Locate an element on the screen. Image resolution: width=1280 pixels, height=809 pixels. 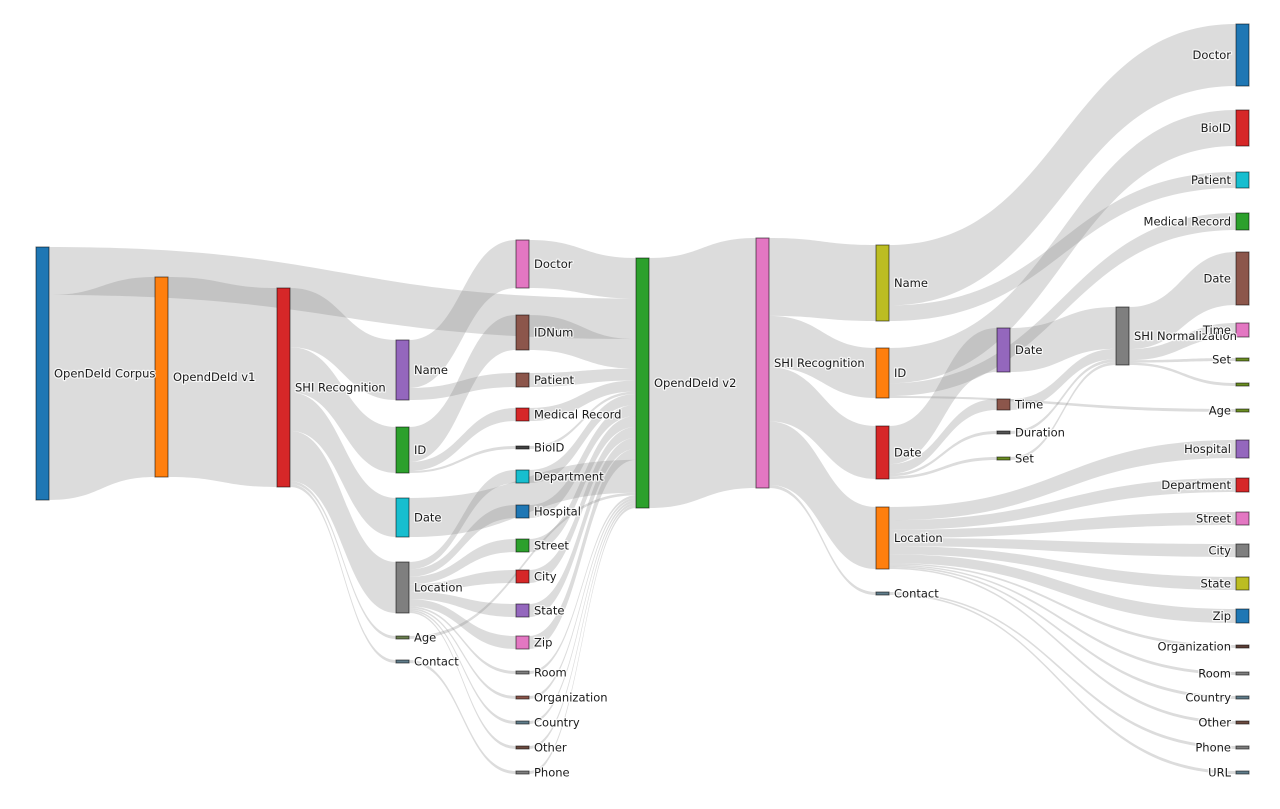
label-patient1: Patient is located at coordinates (554, 380).